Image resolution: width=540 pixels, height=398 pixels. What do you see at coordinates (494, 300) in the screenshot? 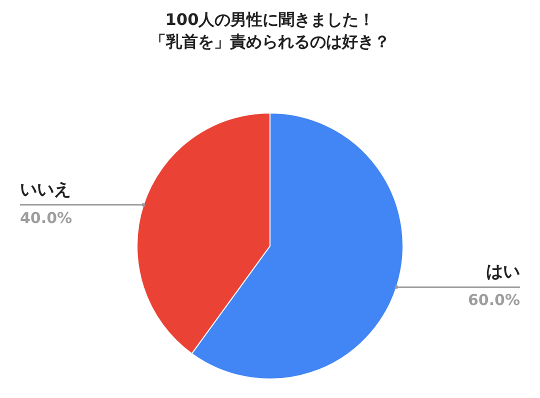
I see `data-label: 60.0%` at bounding box center [494, 300].